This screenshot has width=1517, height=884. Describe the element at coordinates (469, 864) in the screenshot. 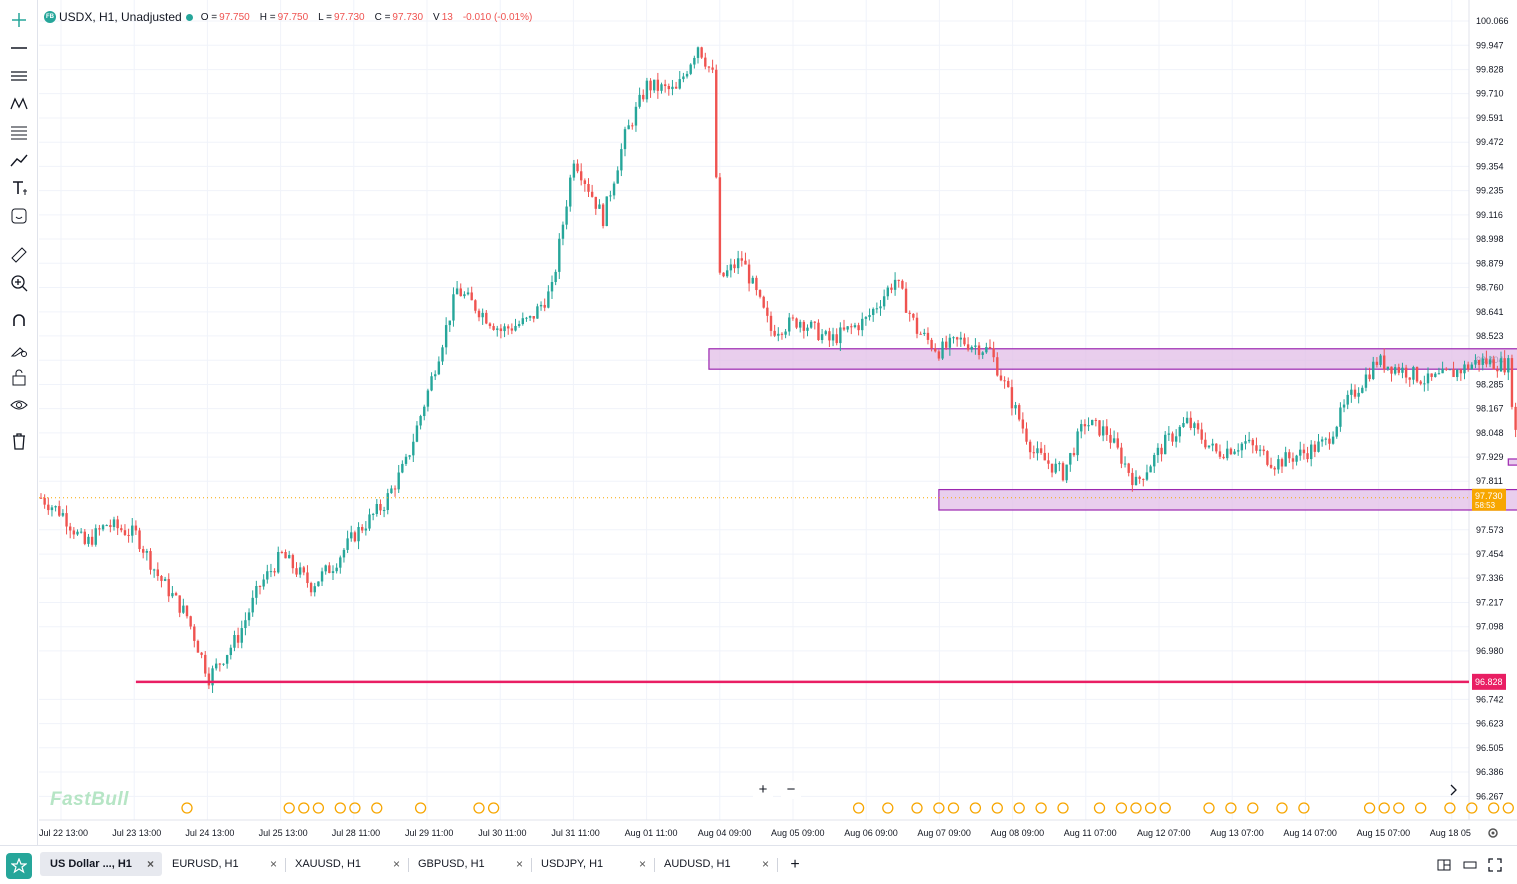

I see `tab-gbpusd: GBPUSD, H1 ×` at that location.